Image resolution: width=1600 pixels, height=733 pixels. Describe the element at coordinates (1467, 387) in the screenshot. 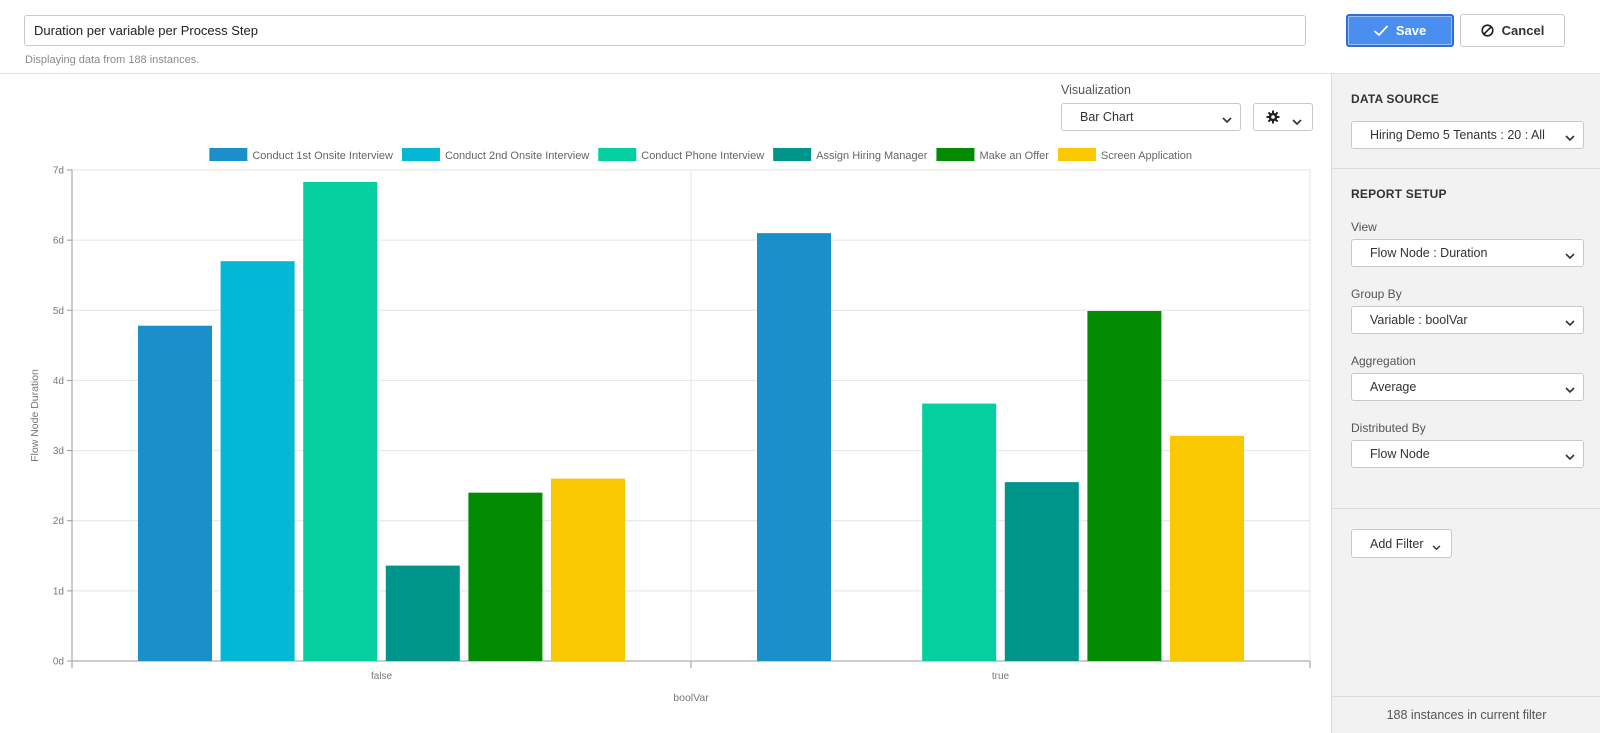

I see `aggregation-select: Average` at that location.